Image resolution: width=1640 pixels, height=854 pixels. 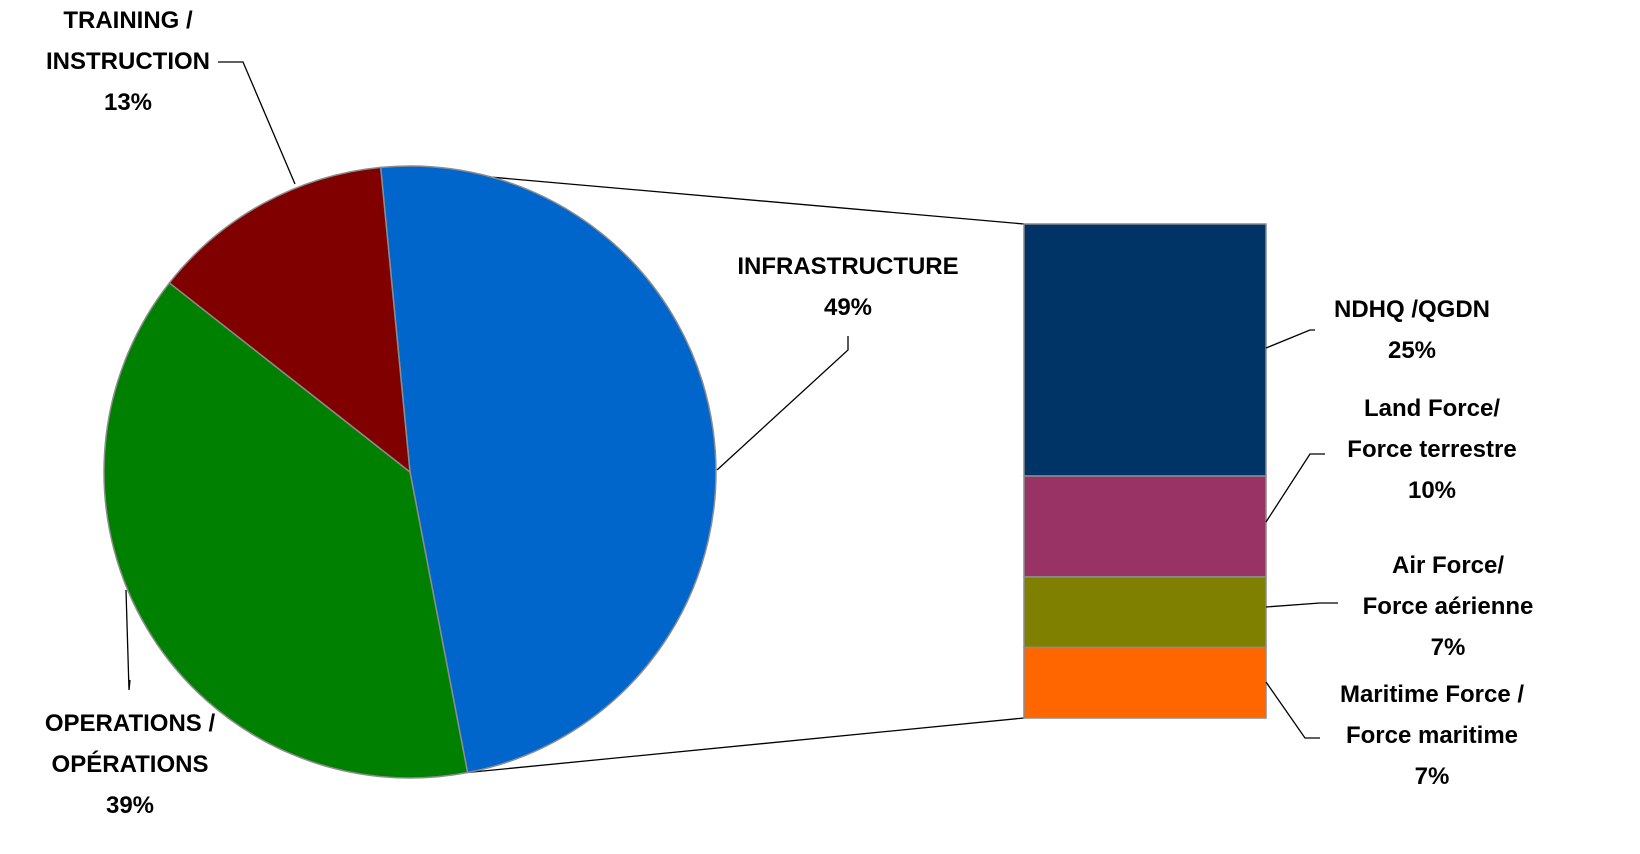 What do you see at coordinates (289, 320) in the screenshot?
I see `pie-slice-training-instruction` at bounding box center [289, 320].